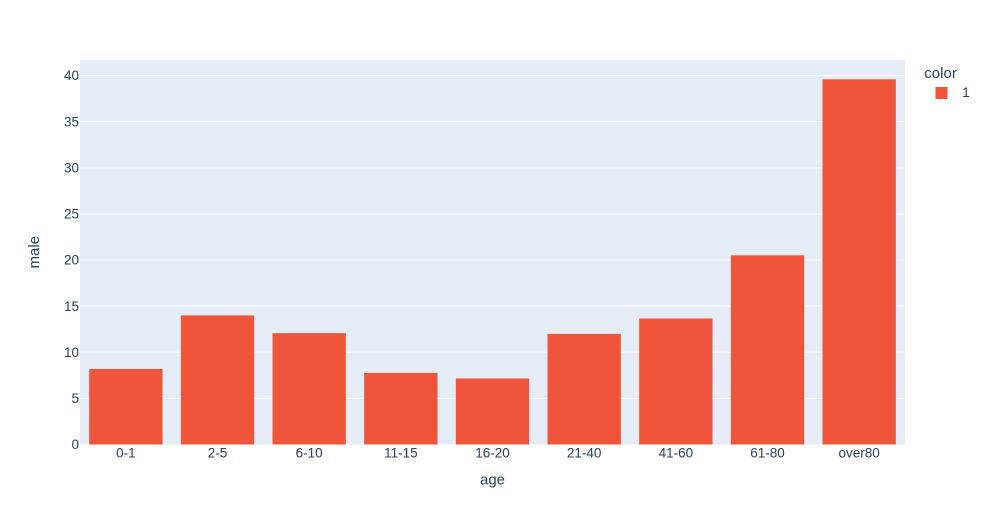  Describe the element at coordinates (71, 214) in the screenshot. I see `svg-text: 25` at that location.